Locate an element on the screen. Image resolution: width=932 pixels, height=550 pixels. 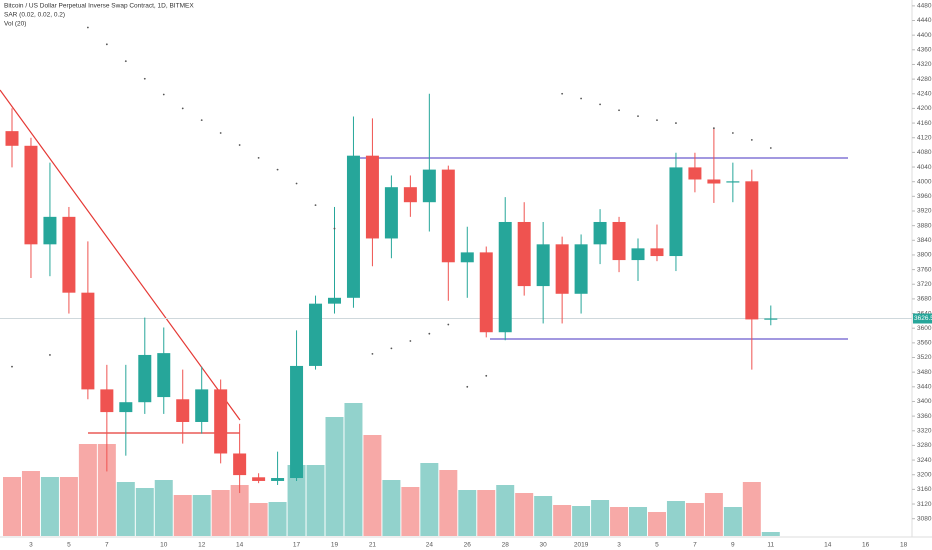
y-tick-label: 3560 is located at coordinates (924, 343).